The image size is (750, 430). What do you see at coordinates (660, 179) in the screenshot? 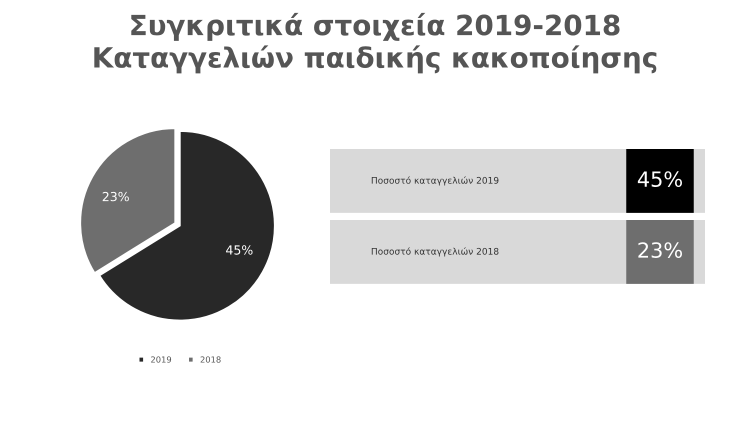
I see `text: 45%` at bounding box center [660, 179].